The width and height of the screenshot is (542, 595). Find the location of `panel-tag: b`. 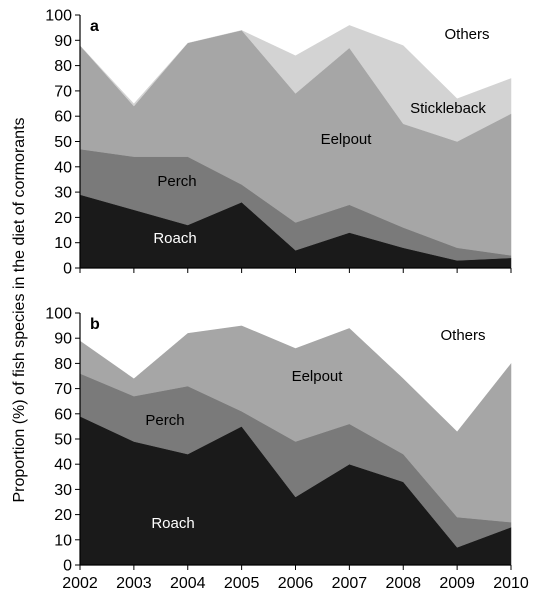

panel-tag: b is located at coordinates (95, 324).